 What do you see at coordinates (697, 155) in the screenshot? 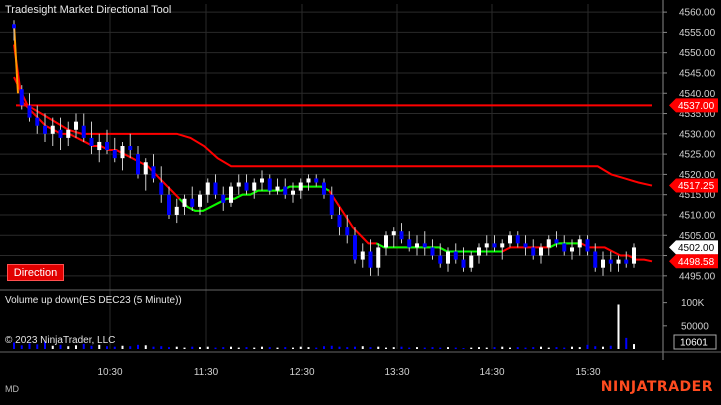
I see `price-tick-label: 4525.00` at bounding box center [697, 155].